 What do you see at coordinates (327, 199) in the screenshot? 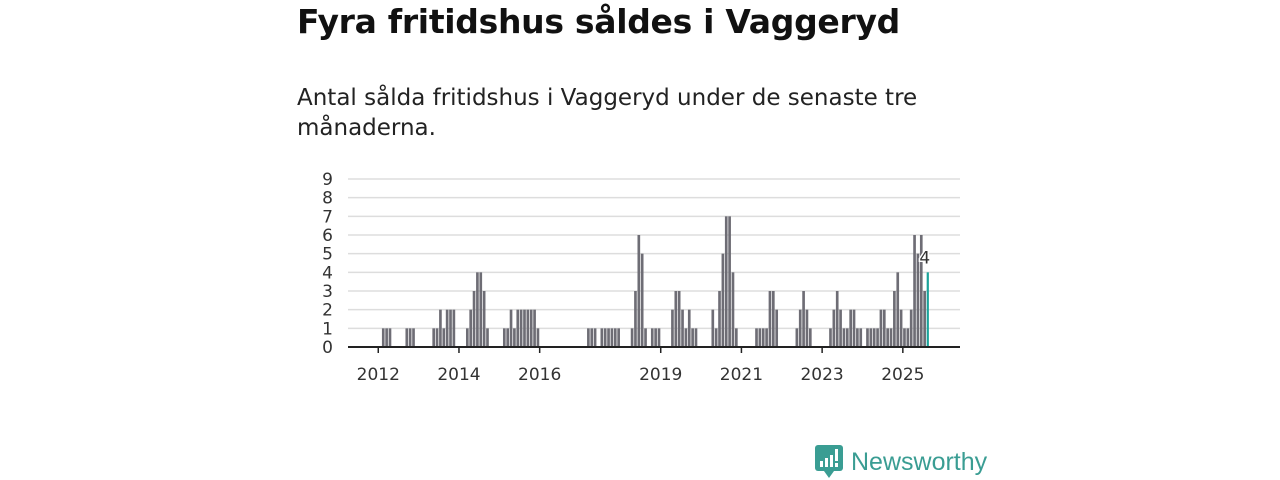
I see `y-tick-label: 8` at bounding box center [327, 199].